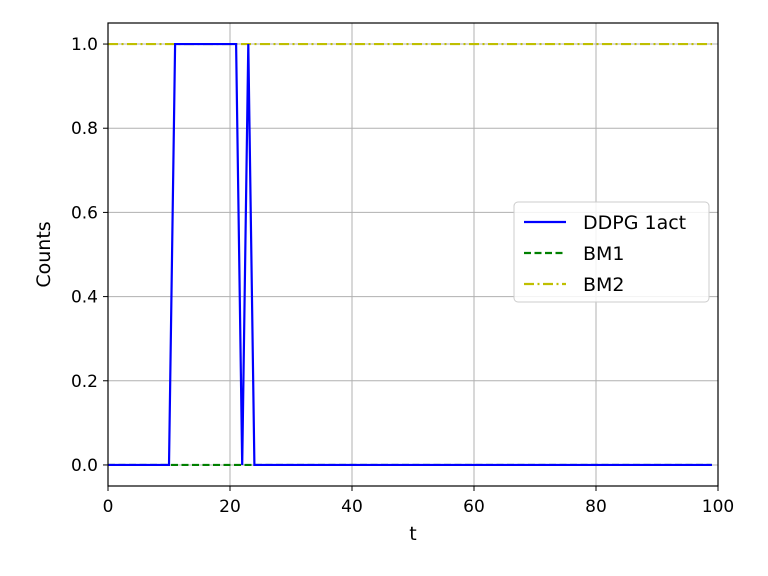  I want to click on y-axis-label: Counts, so click(44, 254).